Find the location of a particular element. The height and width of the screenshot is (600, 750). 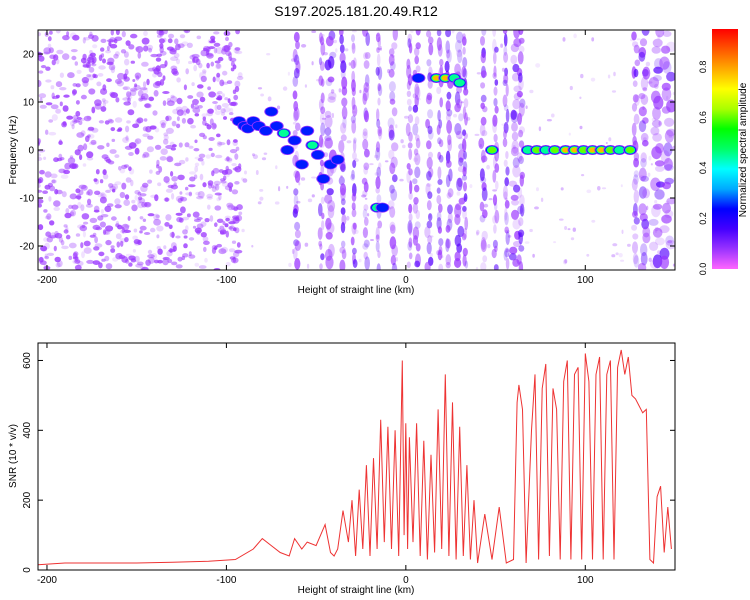

signal-blob is located at coordinates (276, 126).